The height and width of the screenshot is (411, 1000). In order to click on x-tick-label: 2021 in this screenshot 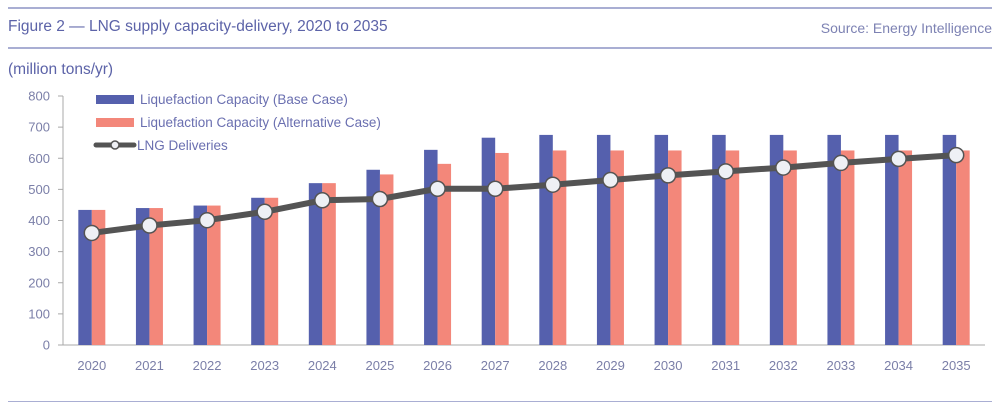, I will do `click(149, 365)`.